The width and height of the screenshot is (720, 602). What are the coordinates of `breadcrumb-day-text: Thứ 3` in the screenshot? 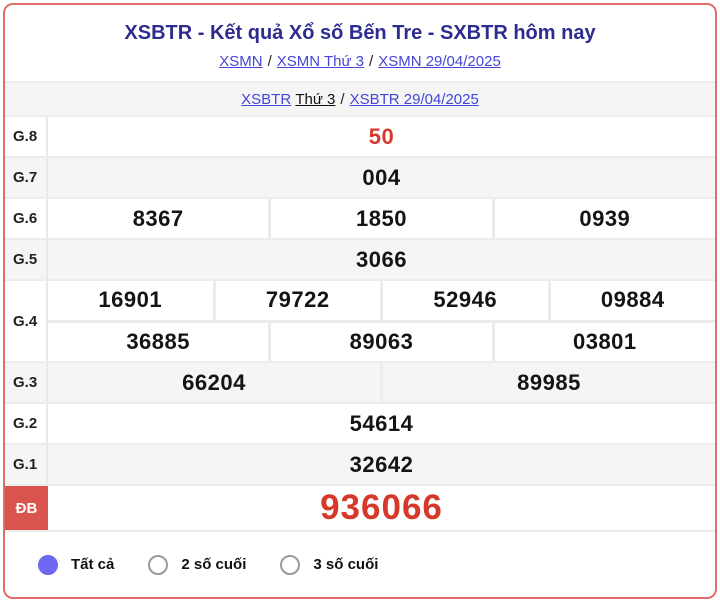 It's located at (315, 99).